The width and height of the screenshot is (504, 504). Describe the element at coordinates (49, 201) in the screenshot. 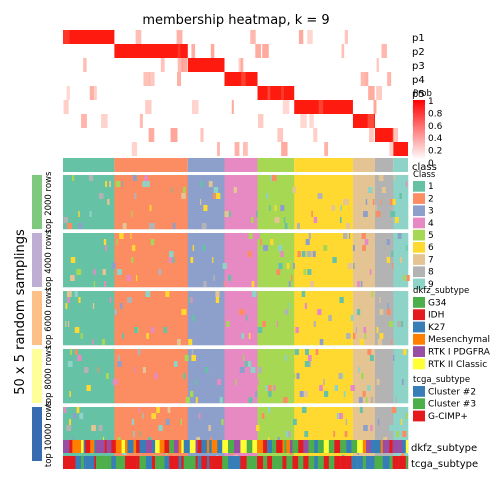

I see `row-group-label: top 2000 rows` at that location.